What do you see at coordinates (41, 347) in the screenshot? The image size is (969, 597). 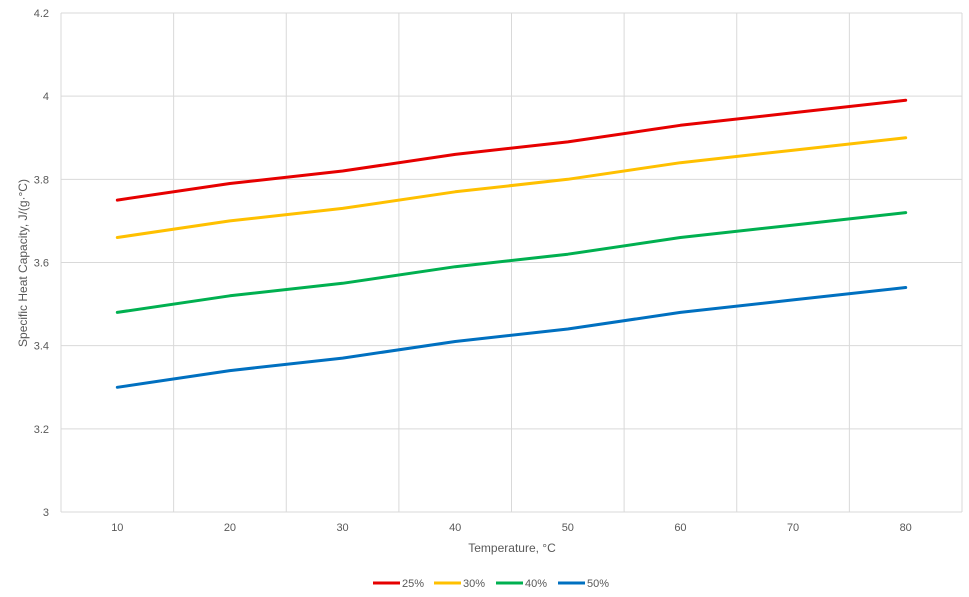 I see `y-tick-label: 3.4` at bounding box center [41, 347].